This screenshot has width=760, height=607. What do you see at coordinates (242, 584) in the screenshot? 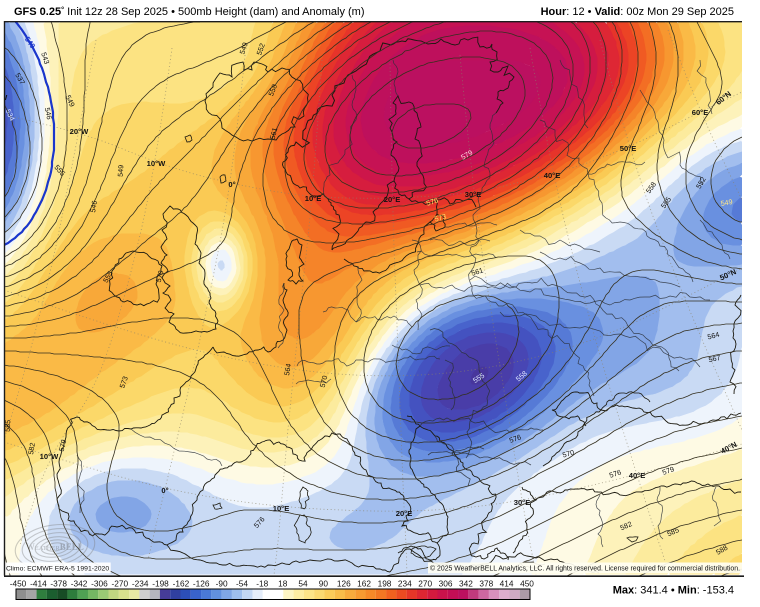
I see `svg-text: -54` at bounding box center [242, 584].